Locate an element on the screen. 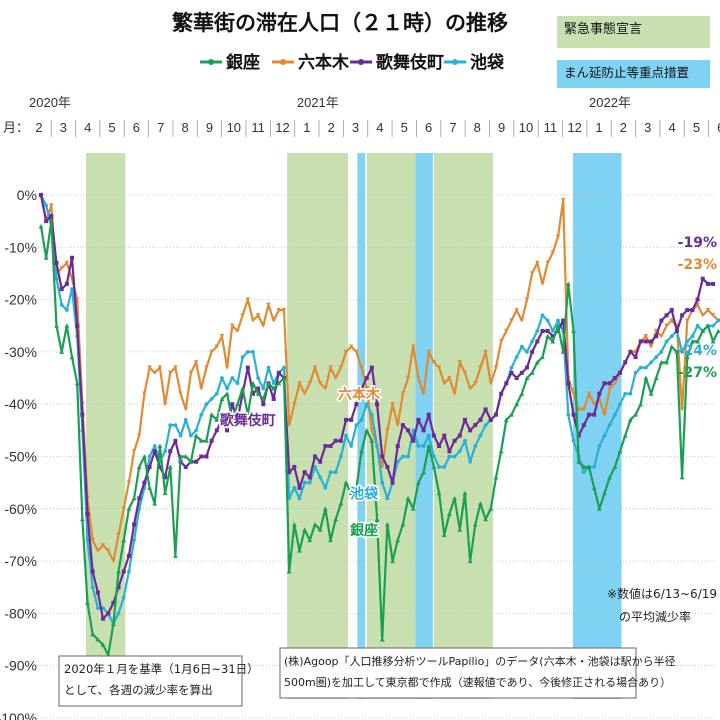 This screenshot has width=720, height=720. legend-marker-ginza is located at coordinates (211, 62).